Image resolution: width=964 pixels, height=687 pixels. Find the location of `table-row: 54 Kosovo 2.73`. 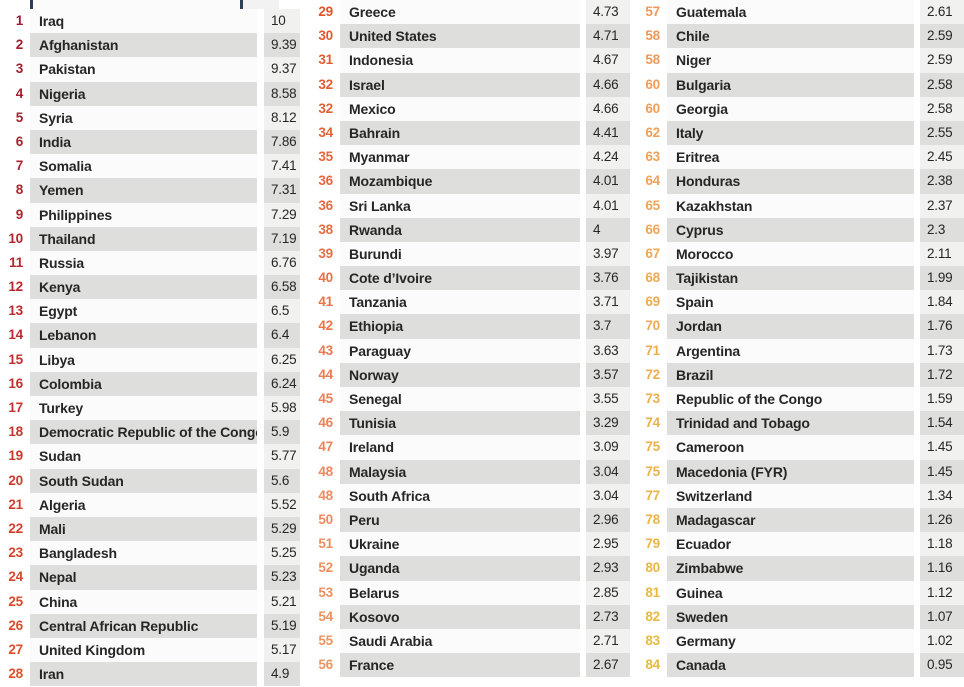

table-row: 54 Kosovo 2.73 is located at coordinates (466, 616).